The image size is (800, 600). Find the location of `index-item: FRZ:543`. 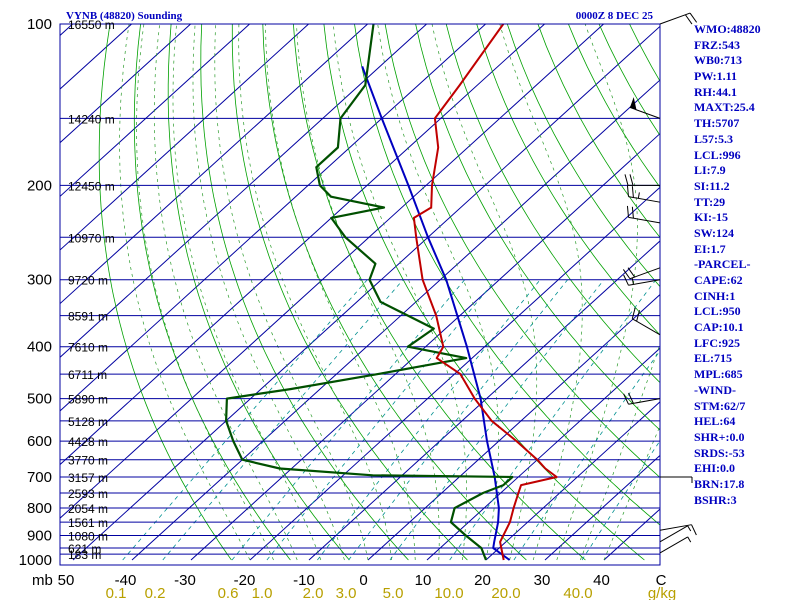

index-item: FRZ:543 is located at coordinates (717, 44).